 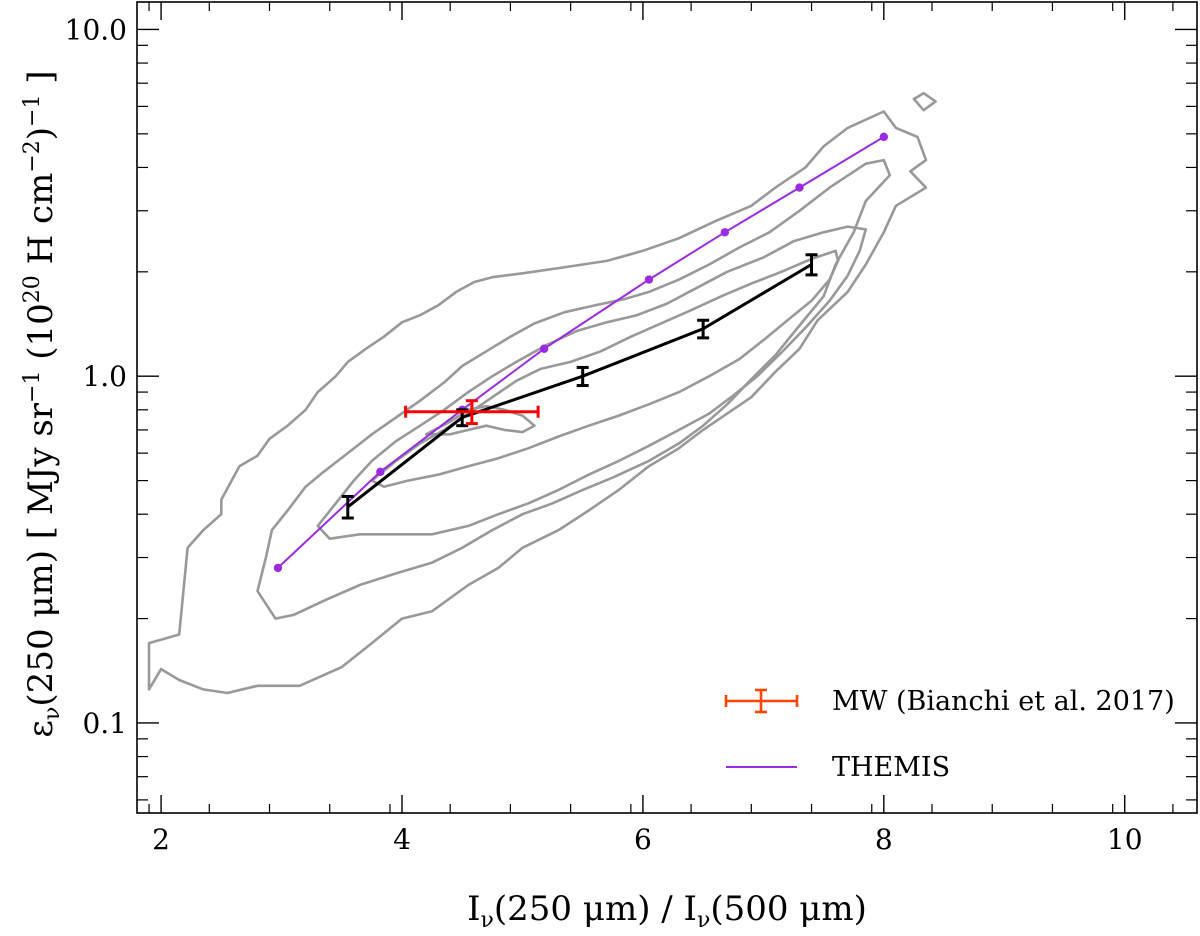 What do you see at coordinates (42, 403) in the screenshot?
I see `y-axis-label: εν(250 μm) [ MJy sr−1 (1020 H cm−2)−1 ]` at bounding box center [42, 403].